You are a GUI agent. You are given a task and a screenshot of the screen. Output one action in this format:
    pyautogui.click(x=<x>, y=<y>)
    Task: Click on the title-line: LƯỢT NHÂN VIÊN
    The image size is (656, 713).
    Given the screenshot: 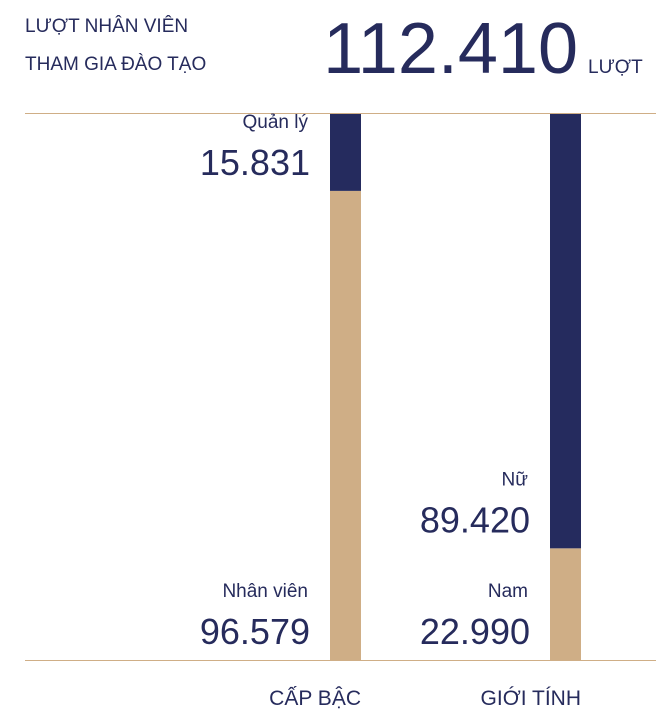 What is the action you would take?
    pyautogui.click(x=106, y=26)
    